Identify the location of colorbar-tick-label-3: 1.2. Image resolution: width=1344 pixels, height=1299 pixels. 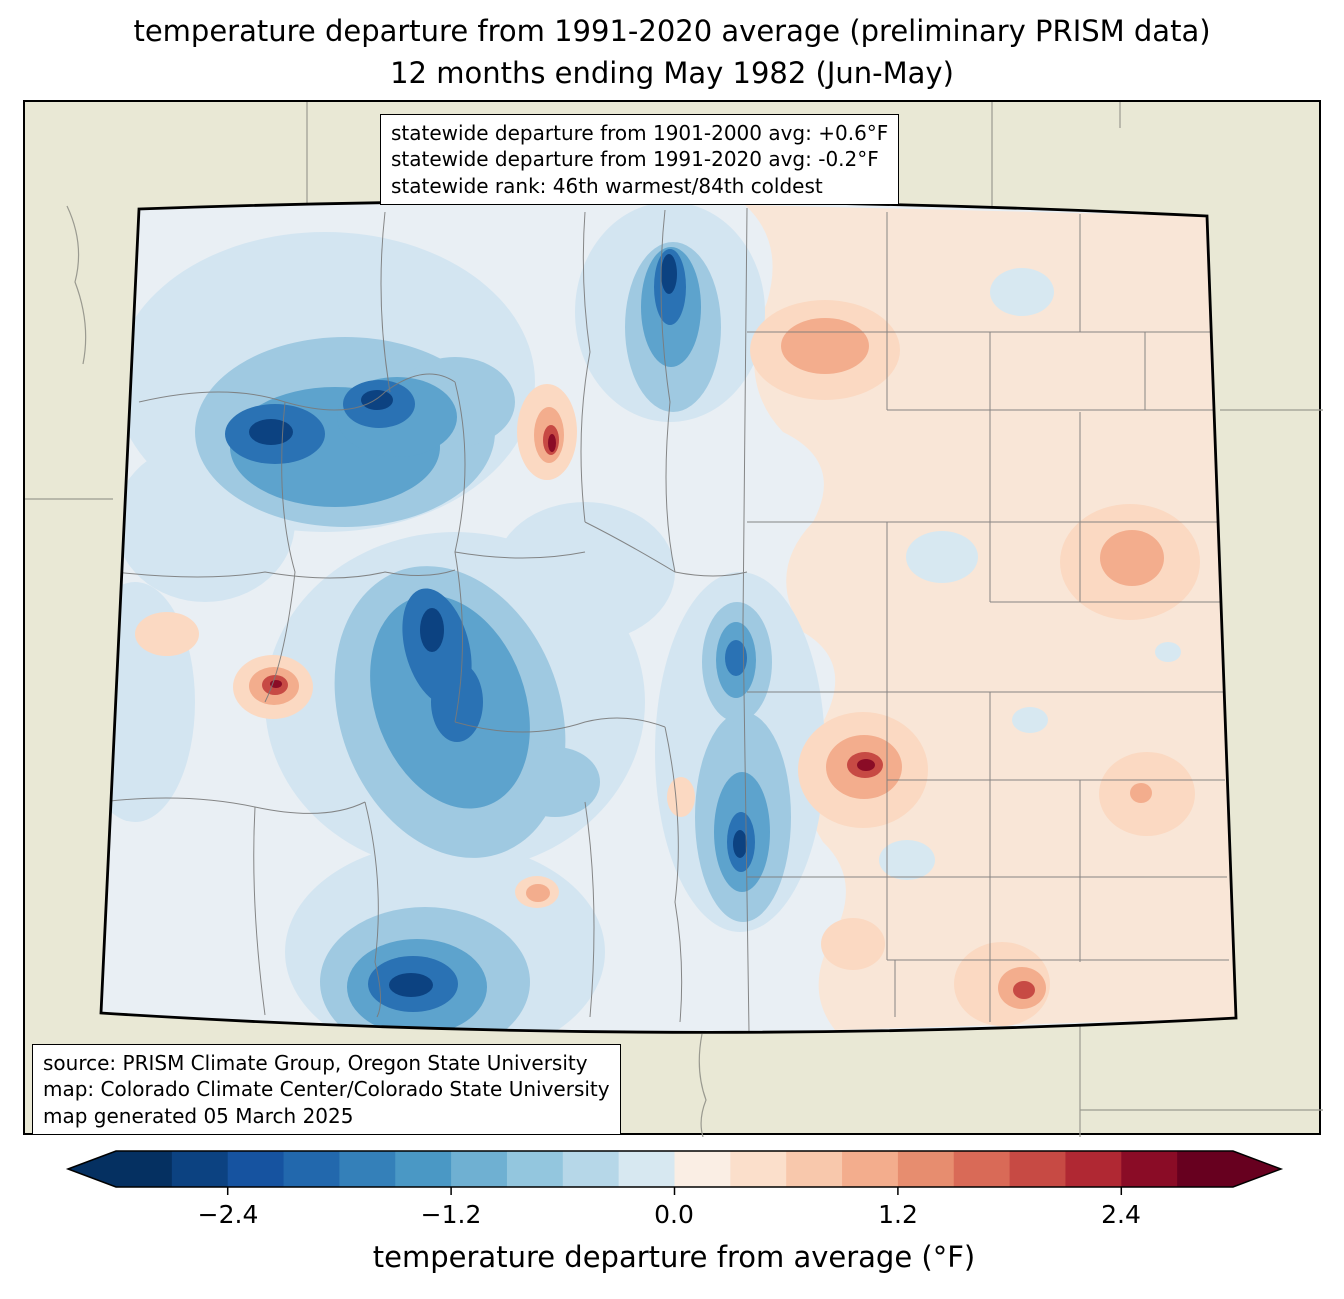
(898, 1214).